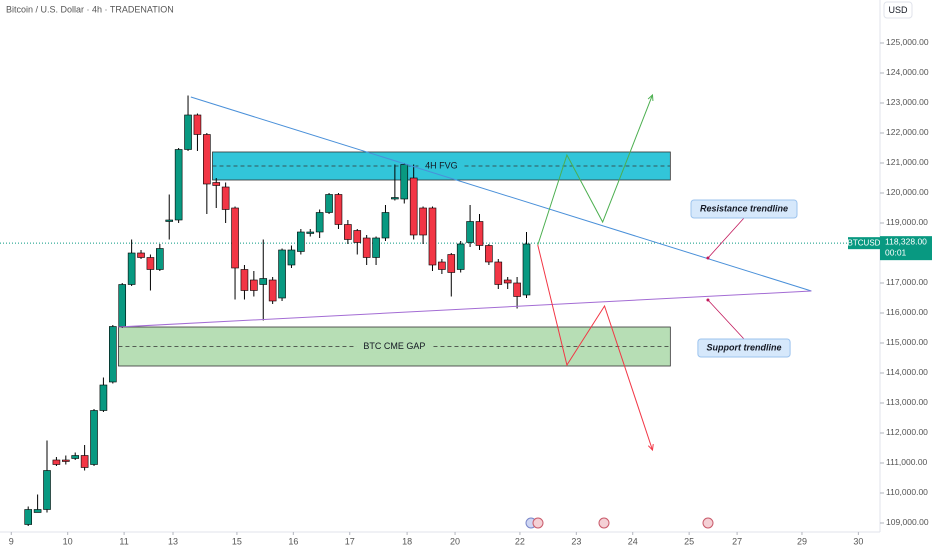 The height and width of the screenshot is (550, 932). Describe the element at coordinates (907, 72) in the screenshot. I see `y-tick-label: 124,000.00` at that location.